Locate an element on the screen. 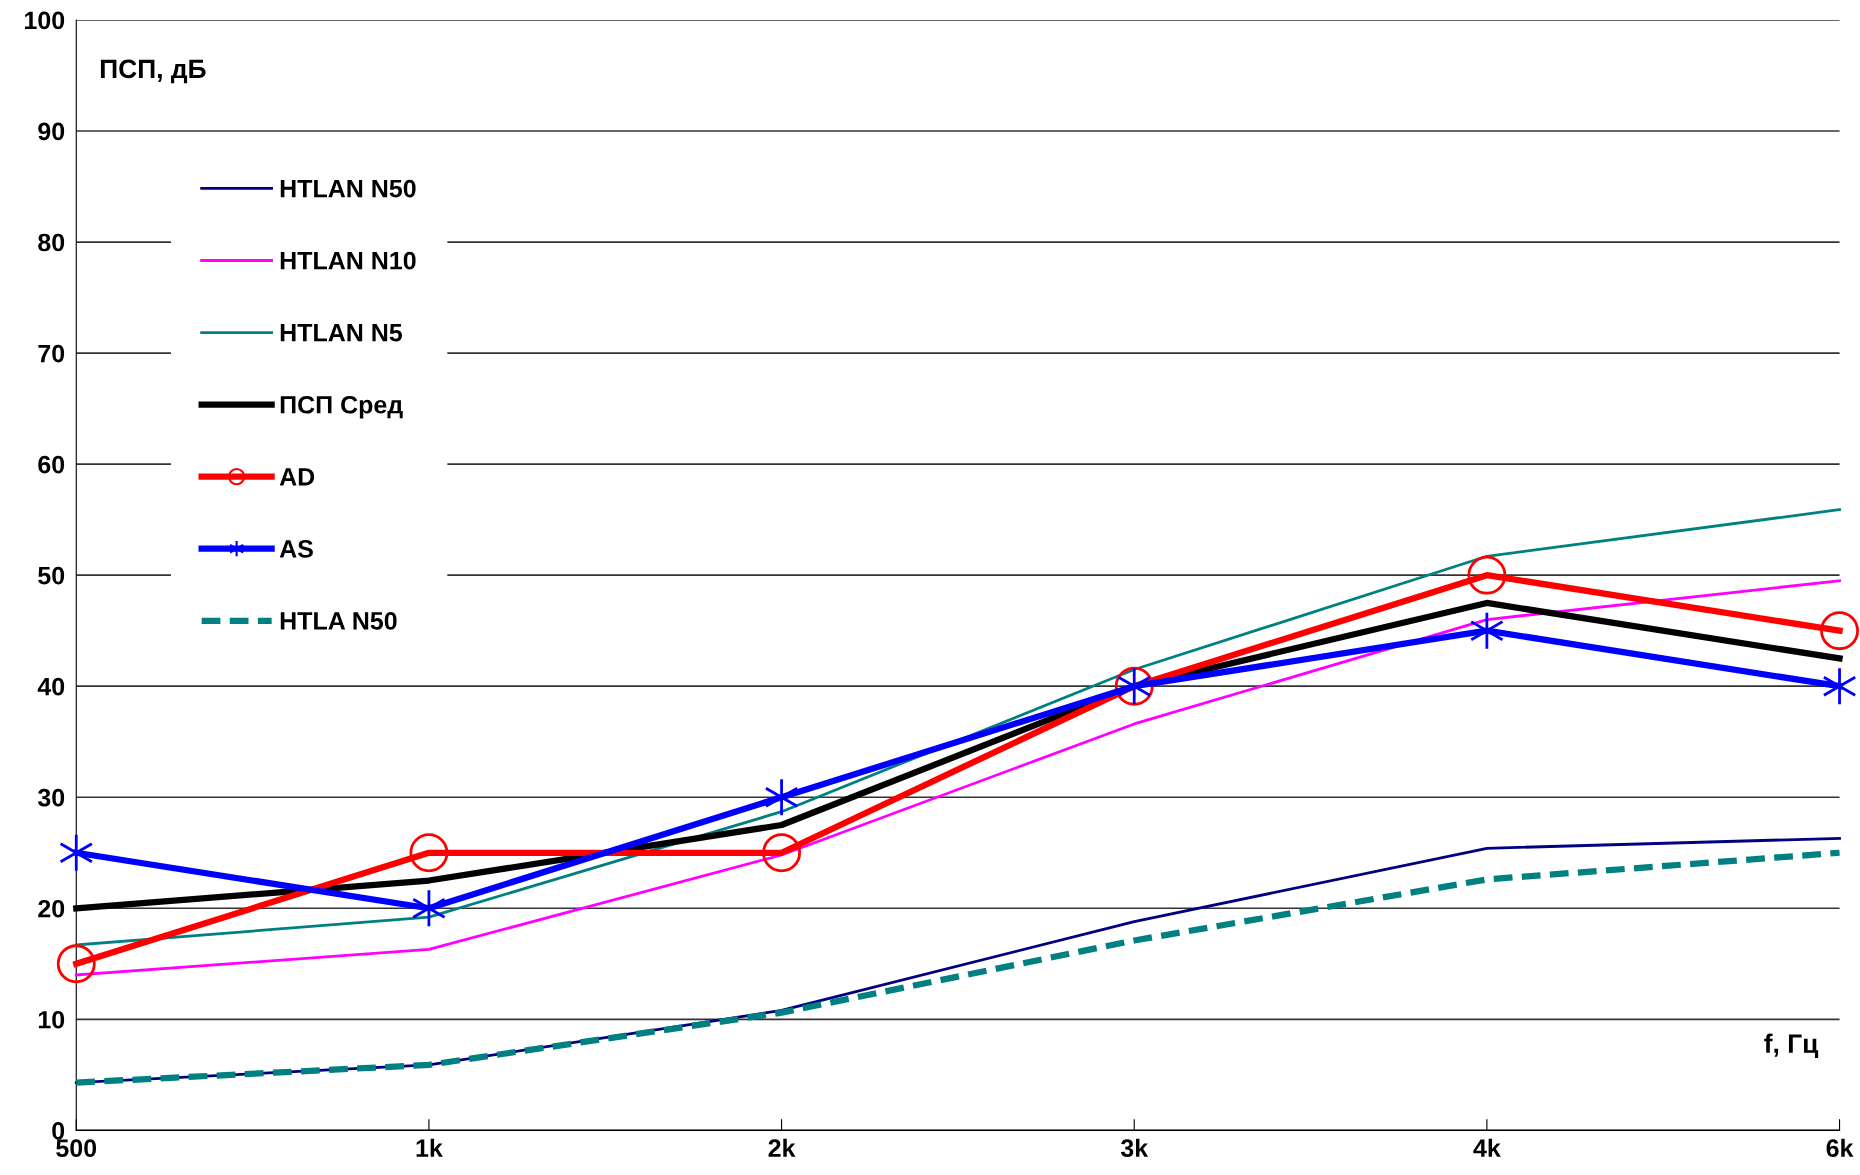 The height and width of the screenshot is (1175, 1860). legend-label: HTLA N50 is located at coordinates (338, 621).